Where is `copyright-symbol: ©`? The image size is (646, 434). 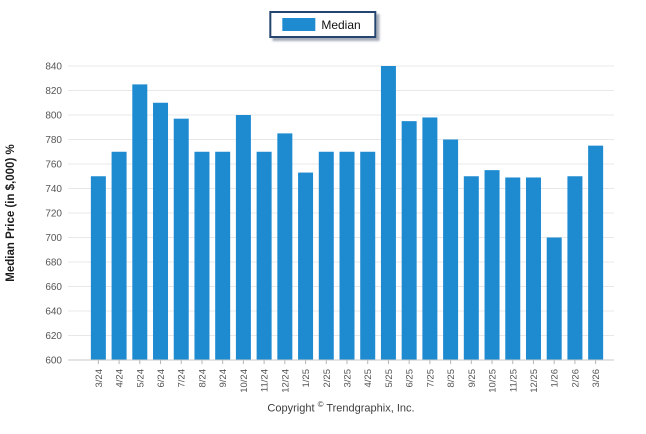
copyright-symbol: © is located at coordinates (320, 404).